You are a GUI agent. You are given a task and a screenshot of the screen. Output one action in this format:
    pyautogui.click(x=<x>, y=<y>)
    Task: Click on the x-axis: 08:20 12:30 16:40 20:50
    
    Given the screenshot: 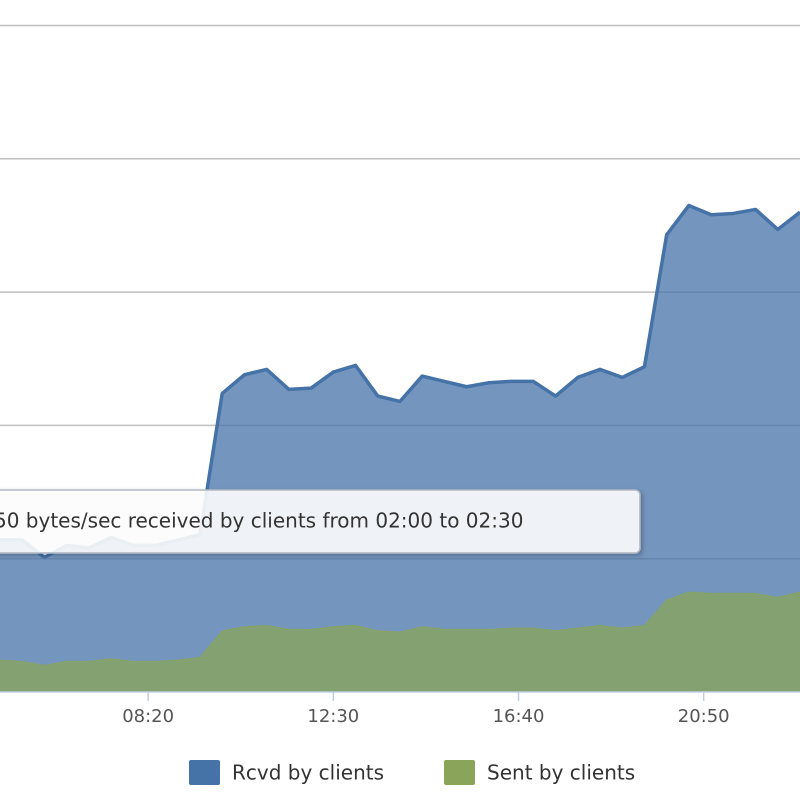 What is the action you would take?
    pyautogui.click(x=400, y=709)
    